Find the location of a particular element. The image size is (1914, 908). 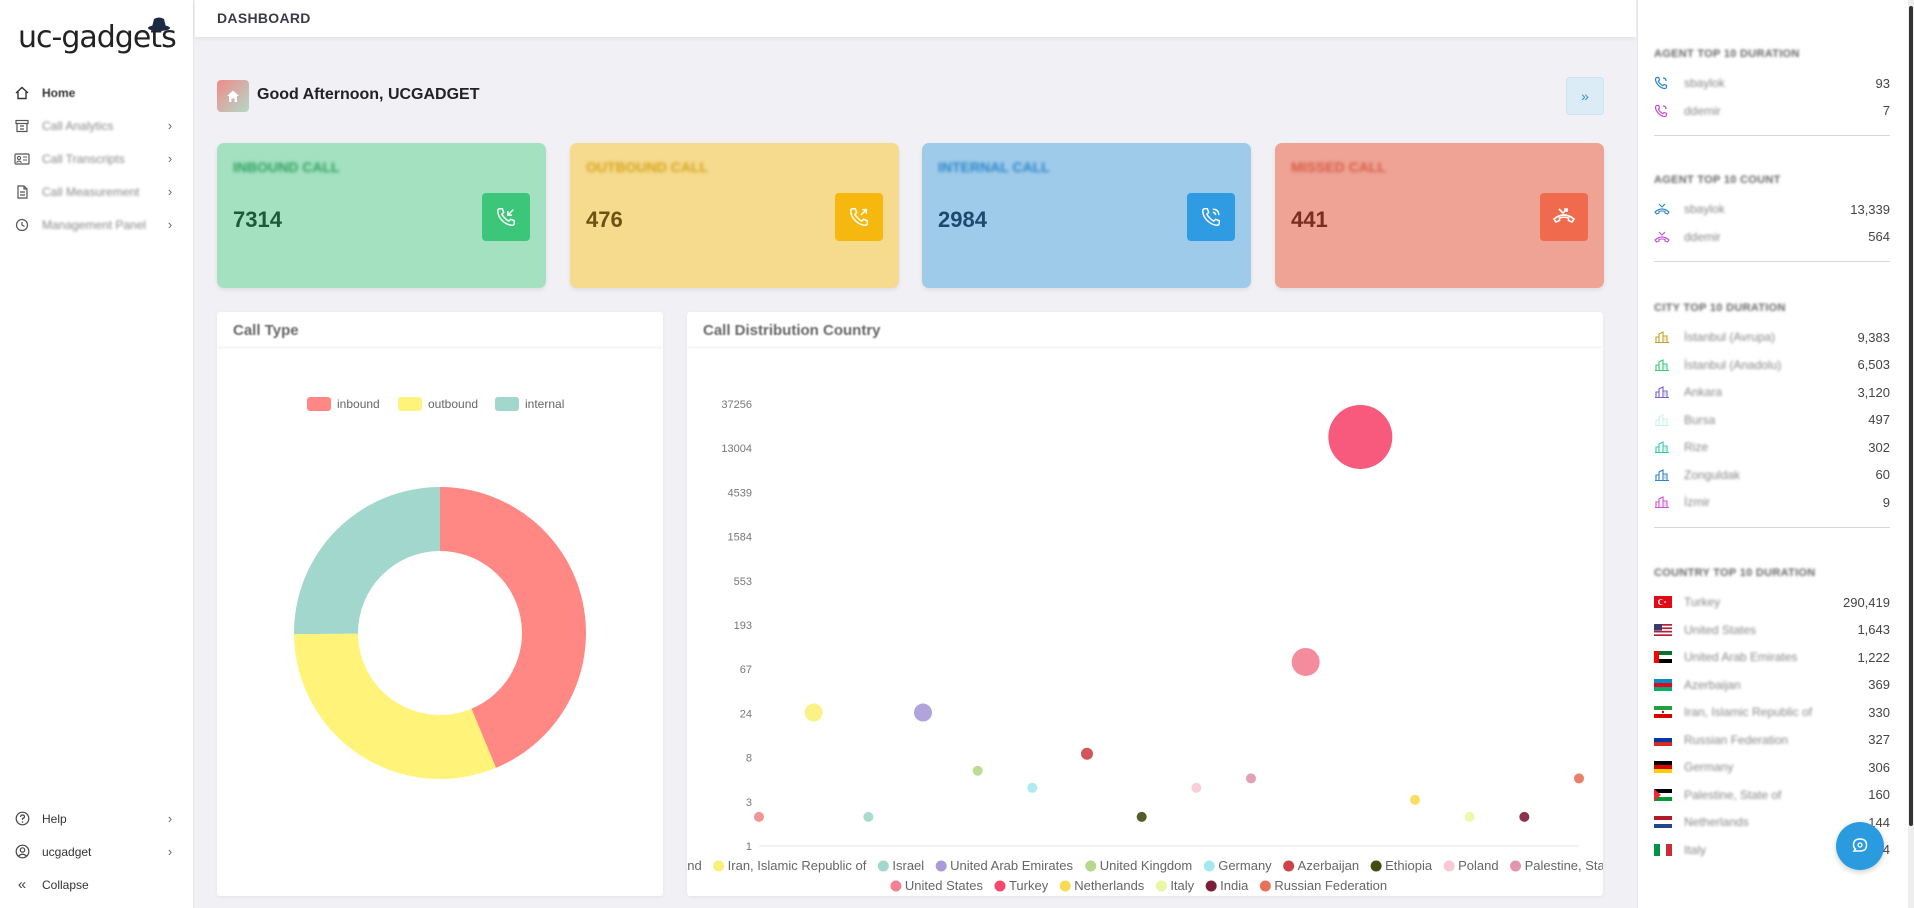

internal-call-card: INTERNAL CALL 2984 is located at coordinates (1086, 215).